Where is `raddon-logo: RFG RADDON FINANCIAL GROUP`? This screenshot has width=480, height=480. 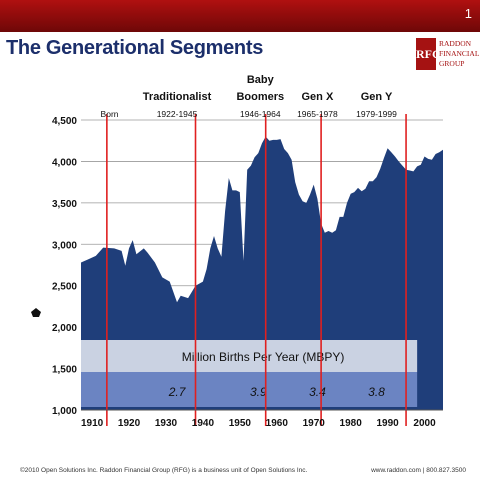 raddon-logo: RFG RADDON FINANCIAL GROUP is located at coordinates (447, 55).